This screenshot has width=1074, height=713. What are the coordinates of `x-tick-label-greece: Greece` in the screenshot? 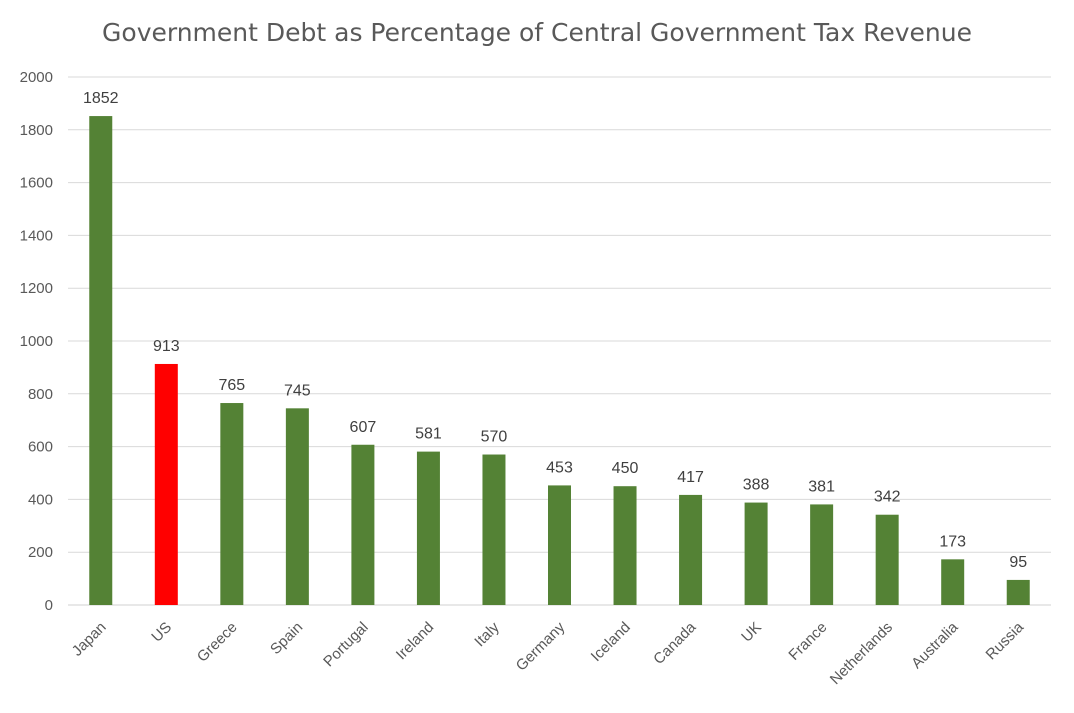 It's located at (217, 642).